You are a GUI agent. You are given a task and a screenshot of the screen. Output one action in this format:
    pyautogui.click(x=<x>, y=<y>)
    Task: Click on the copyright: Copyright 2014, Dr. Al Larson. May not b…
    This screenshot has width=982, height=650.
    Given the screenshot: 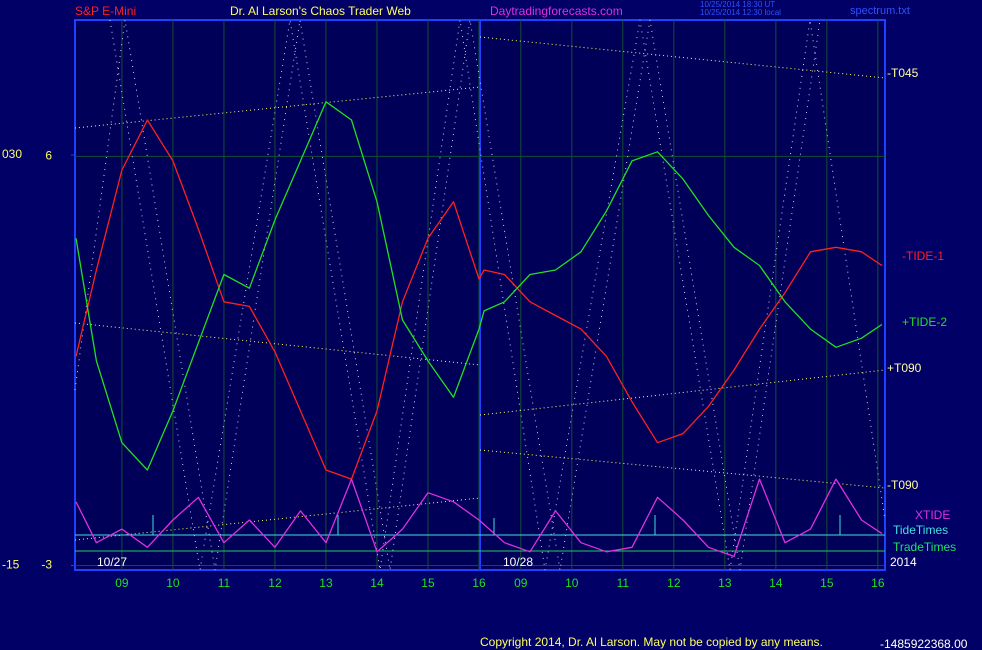 What is the action you would take?
    pyautogui.click(x=651, y=642)
    